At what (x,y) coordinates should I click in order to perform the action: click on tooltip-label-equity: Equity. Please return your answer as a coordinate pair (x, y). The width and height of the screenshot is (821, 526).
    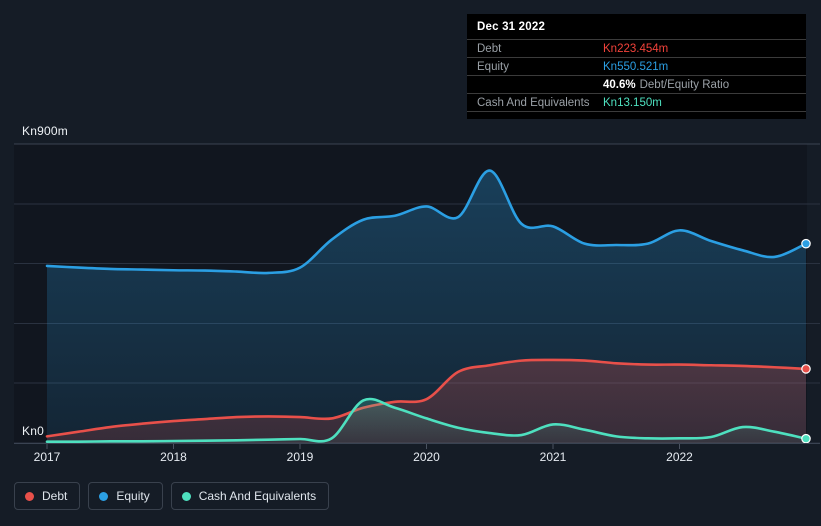
    Looking at the image, I should click on (493, 66).